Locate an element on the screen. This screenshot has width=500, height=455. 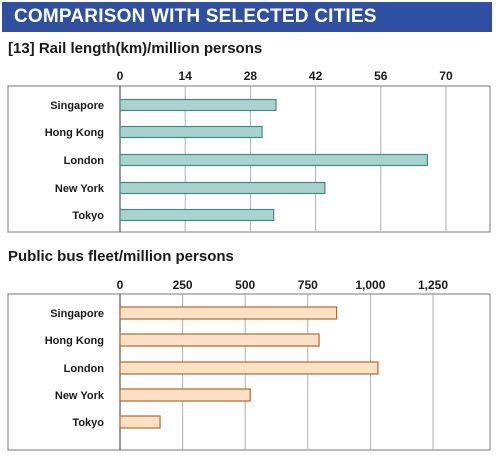
rail-tick-label: 70 is located at coordinates (446, 76).